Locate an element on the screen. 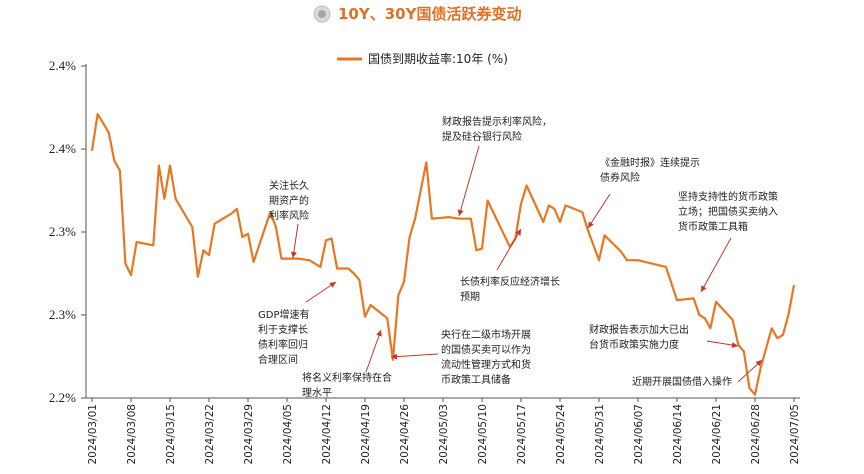  annotation-line: 流动性管理方式和货 is located at coordinates (486, 364).